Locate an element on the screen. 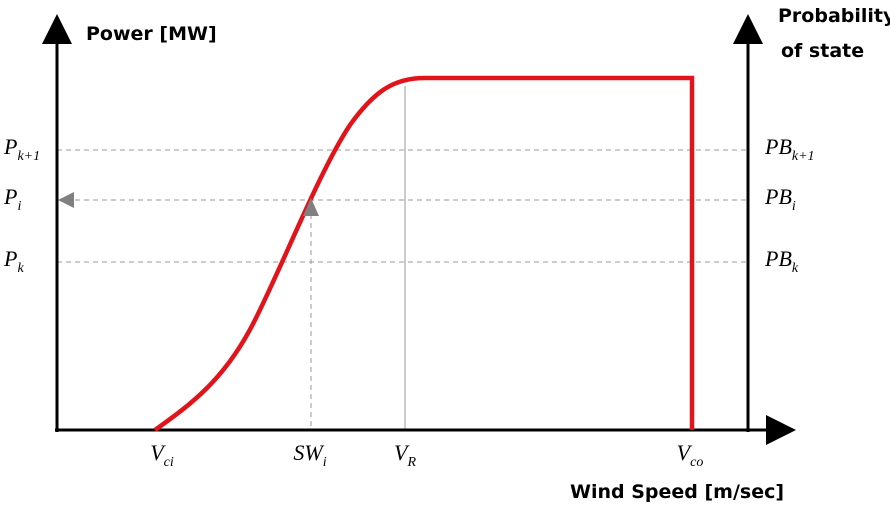 The image size is (890, 505). x-axis-title: Wind Speed [m/sec] is located at coordinates (677, 492).